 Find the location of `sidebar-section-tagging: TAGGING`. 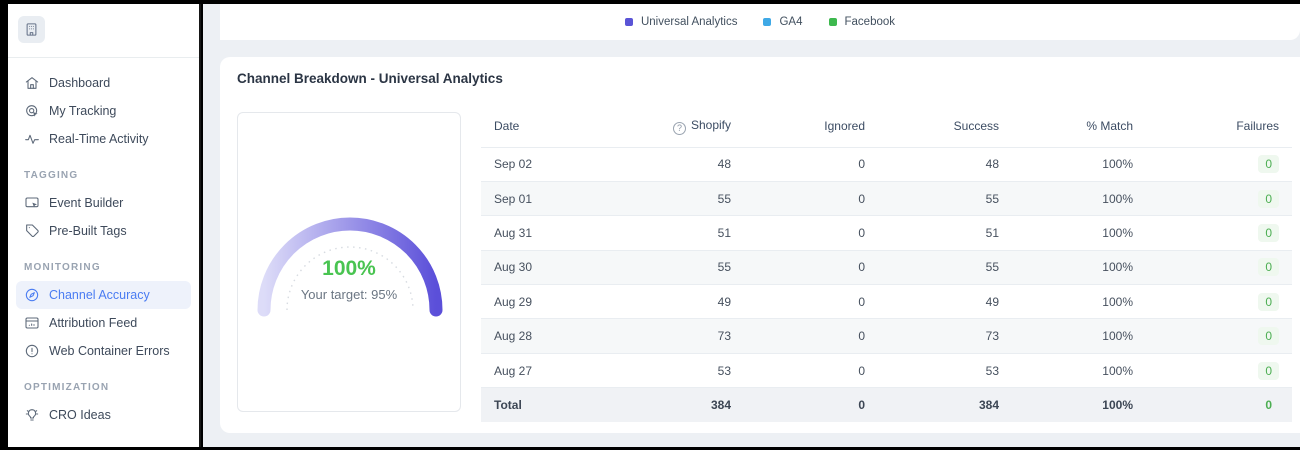

sidebar-section-tagging: TAGGING is located at coordinates (51, 175).